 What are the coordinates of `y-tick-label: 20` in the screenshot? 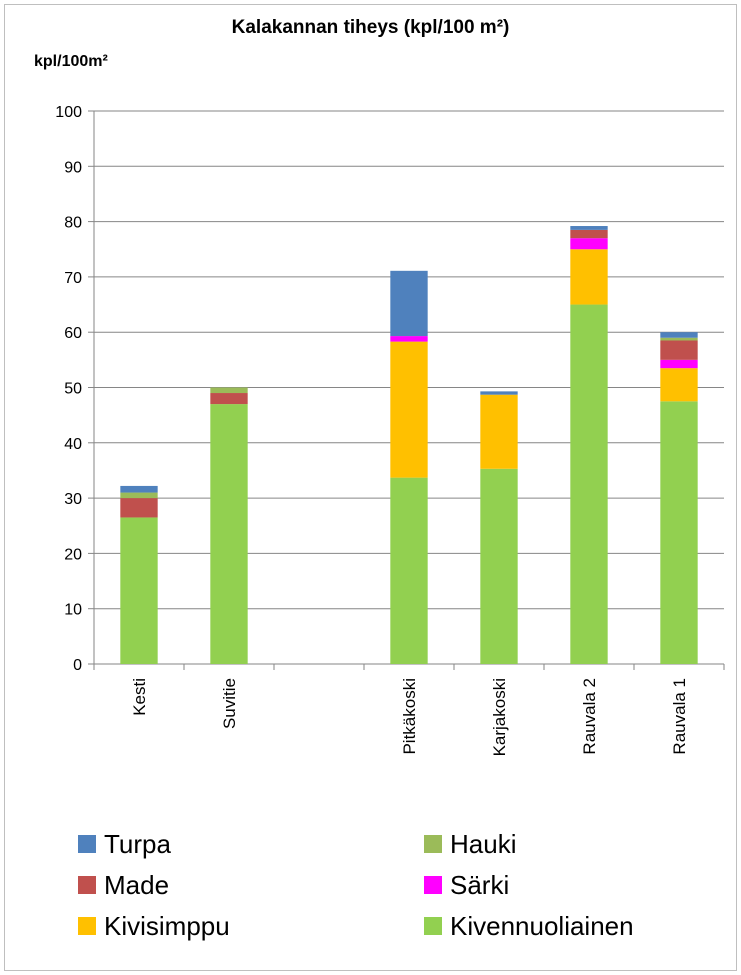 It's located at (73, 554).